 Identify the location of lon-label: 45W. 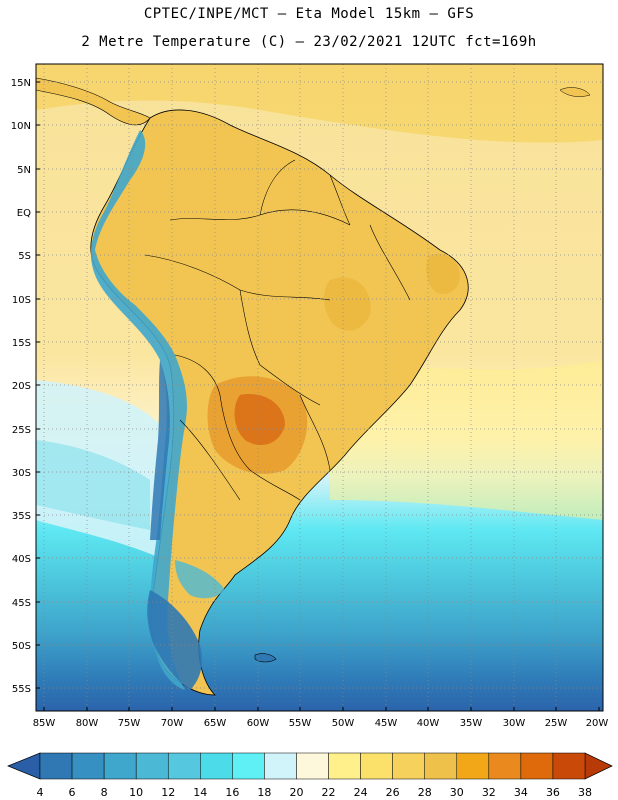
(386, 723).